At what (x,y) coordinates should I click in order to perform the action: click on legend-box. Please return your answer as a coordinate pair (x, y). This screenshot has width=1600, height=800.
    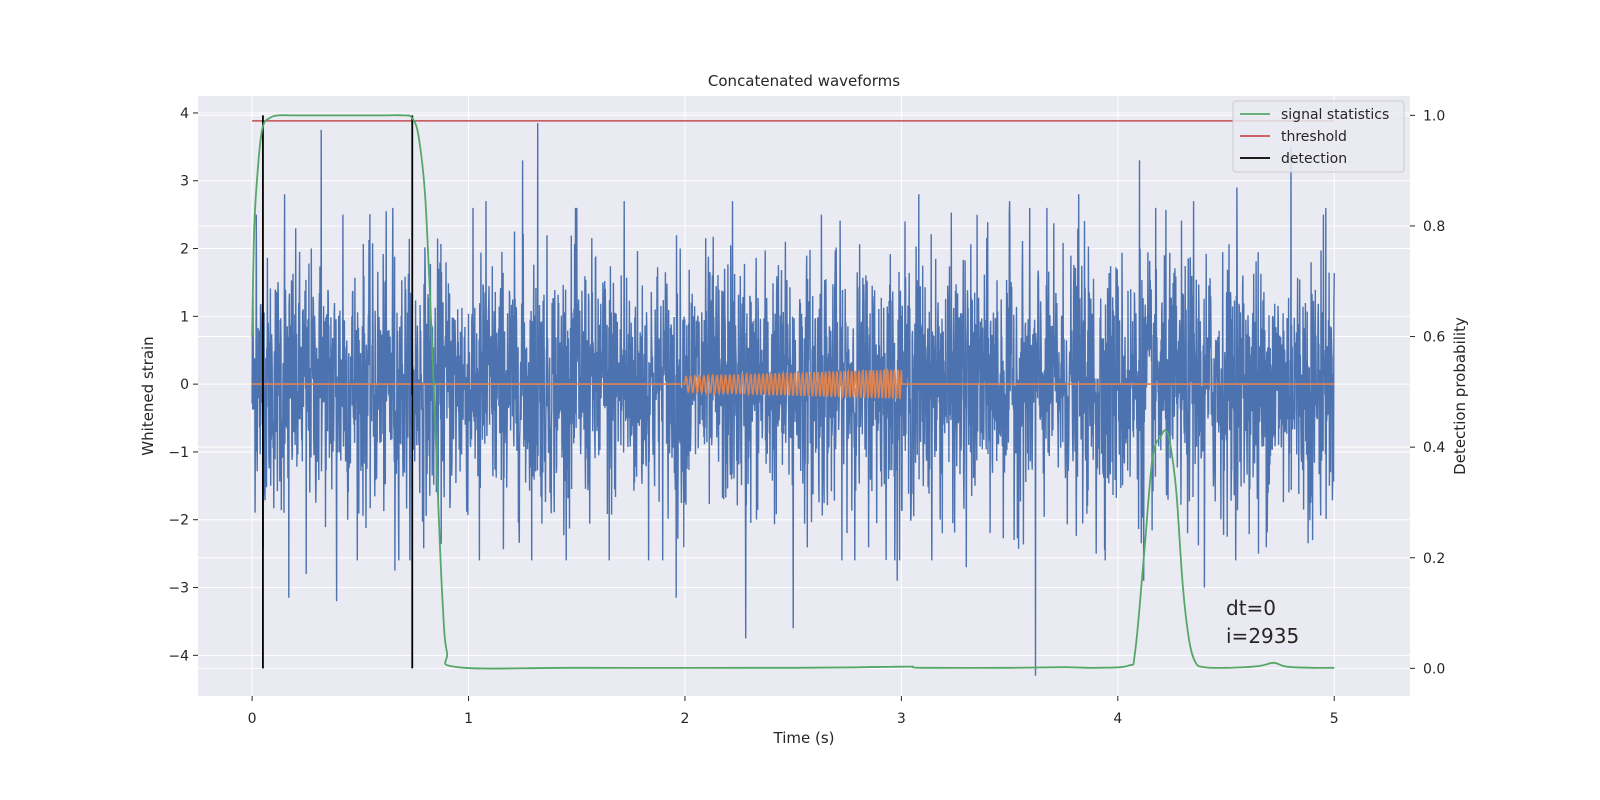
    Looking at the image, I should click on (1318, 136).